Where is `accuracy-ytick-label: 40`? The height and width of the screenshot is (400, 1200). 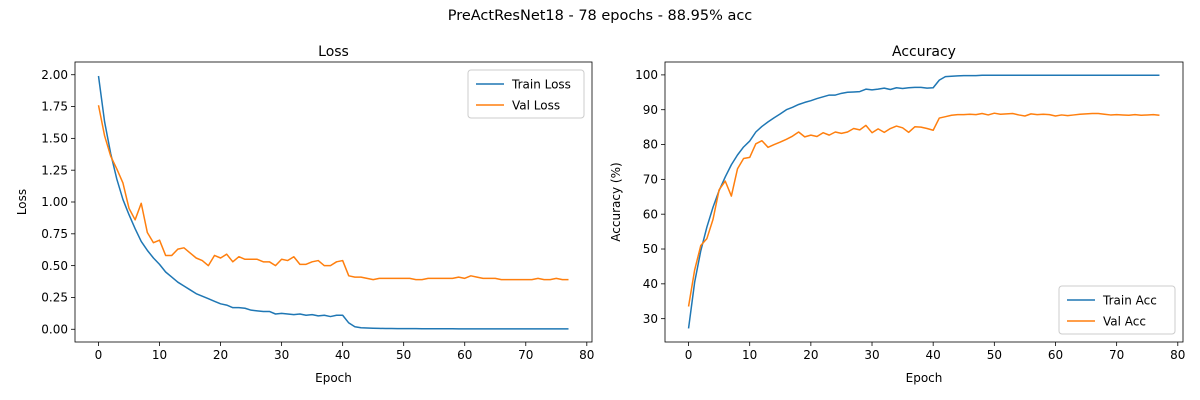 accuracy-ytick-label: 40 is located at coordinates (650, 284).